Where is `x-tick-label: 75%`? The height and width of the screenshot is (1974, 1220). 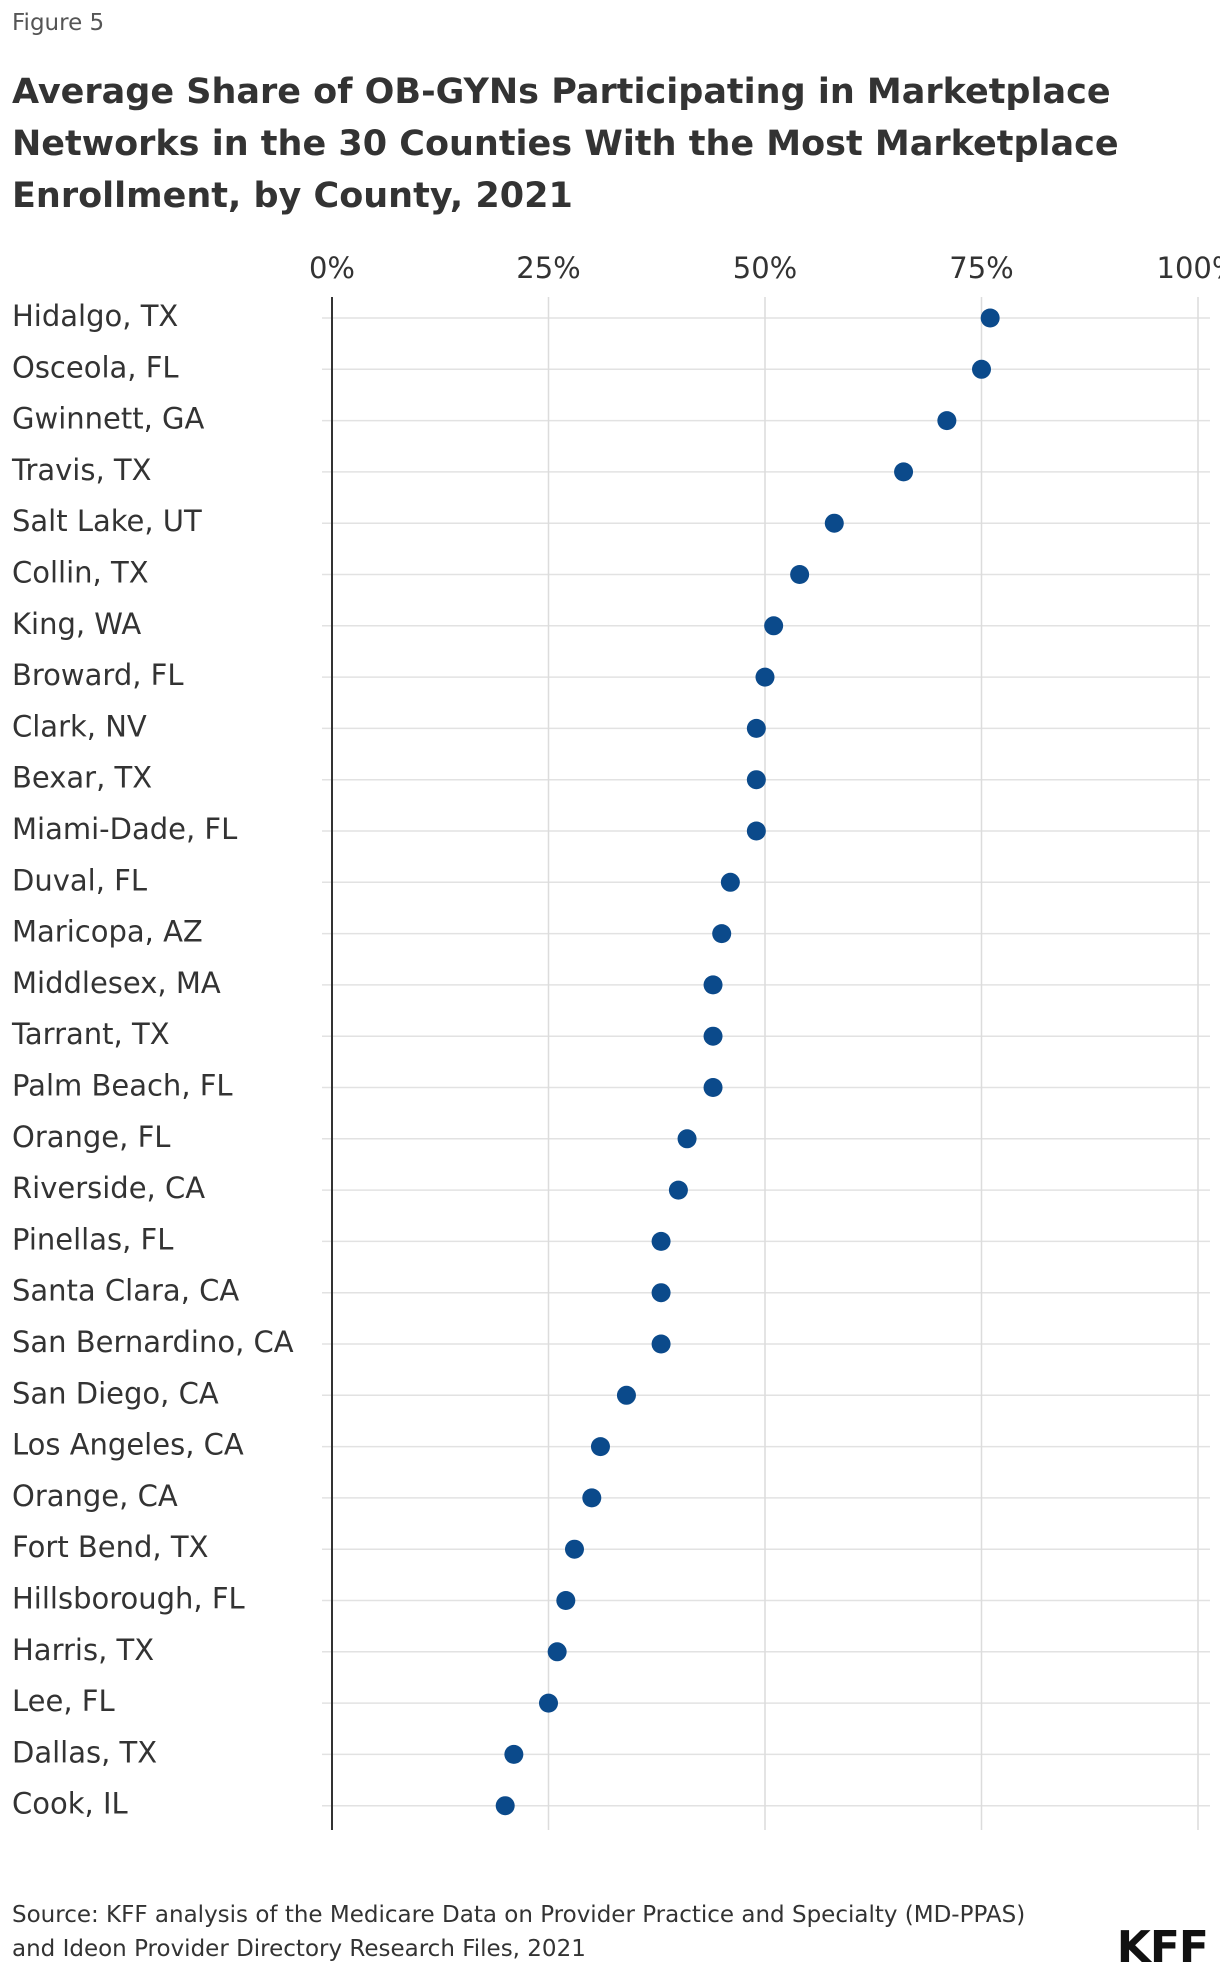
x-tick-label: 75% is located at coordinates (981, 268).